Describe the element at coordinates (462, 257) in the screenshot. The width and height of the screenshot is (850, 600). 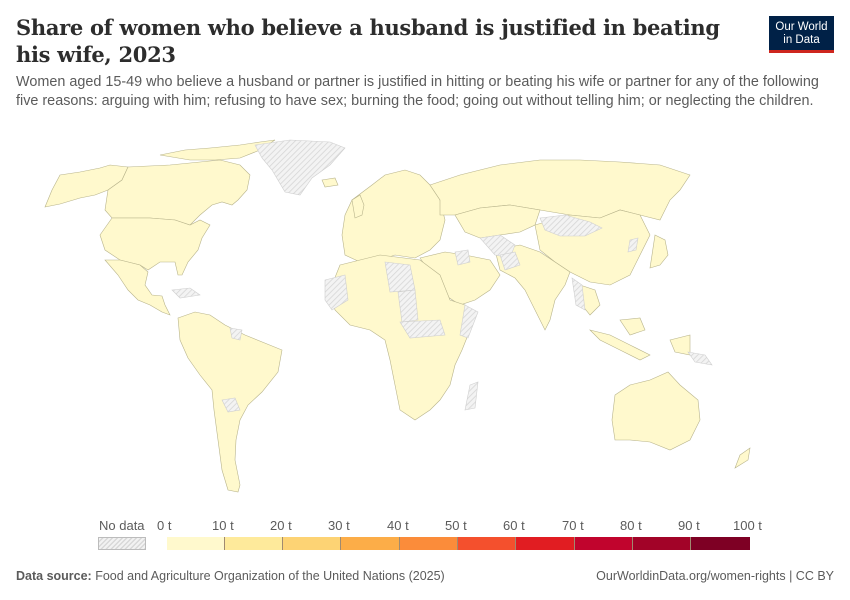
I see `region-syria-iraq` at that location.